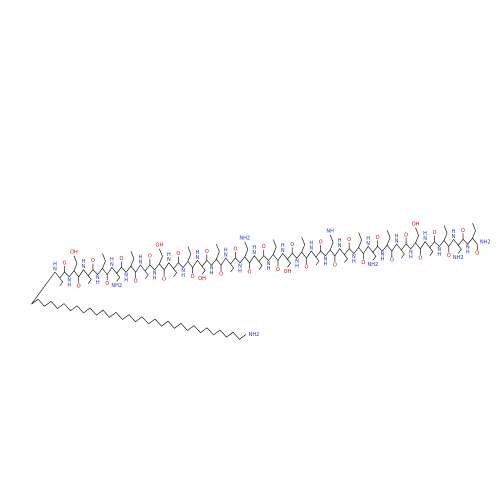  What do you see at coordinates (266, 258) in the screenshot?
I see `backbone` at bounding box center [266, 258].